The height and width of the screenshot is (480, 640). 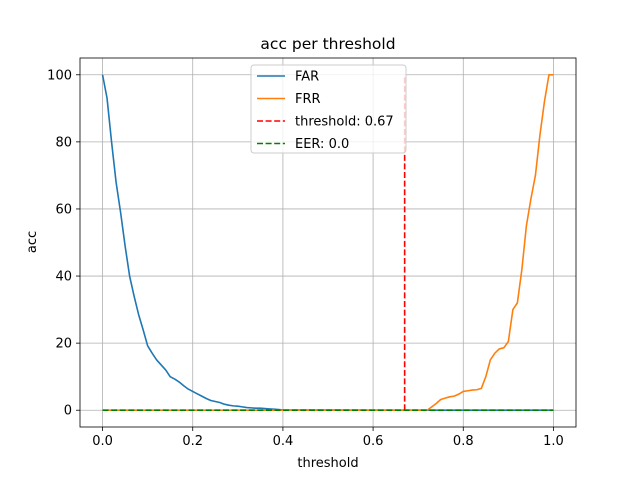 What do you see at coordinates (283, 441) in the screenshot?
I see `x-tick-label: 0.4` at bounding box center [283, 441].